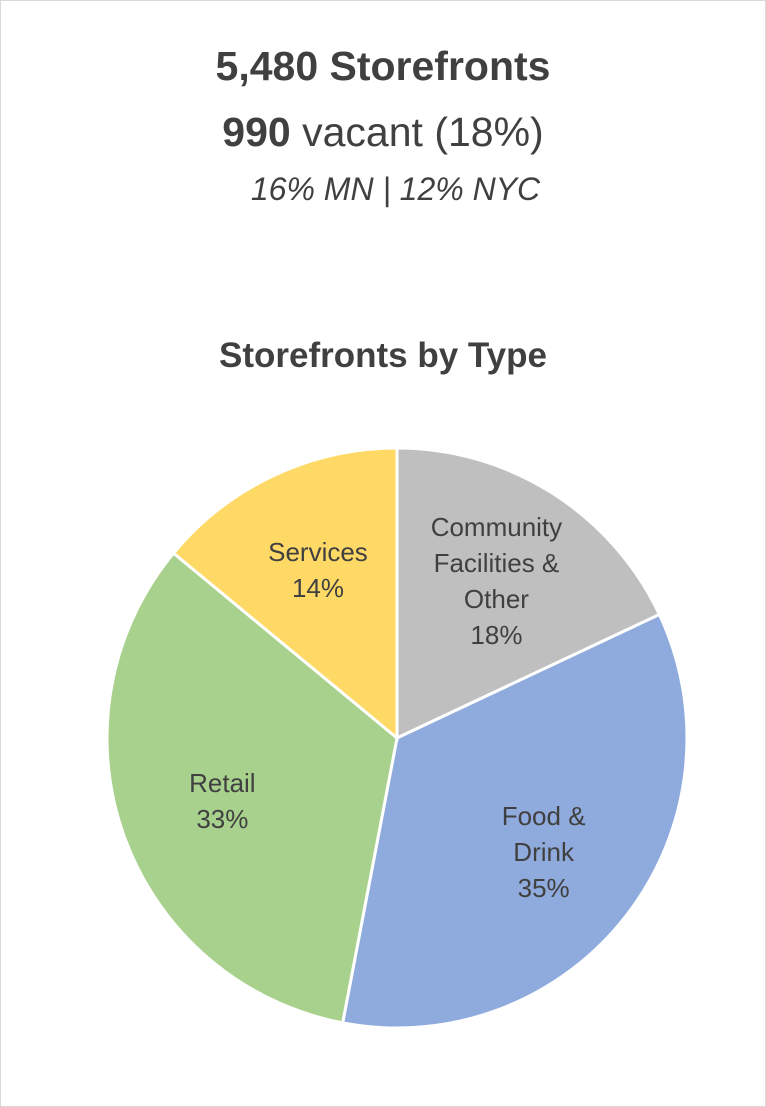 The image size is (766, 1107). Describe the element at coordinates (256, 132) in the screenshot. I see `vacant-count: 990` at that location.